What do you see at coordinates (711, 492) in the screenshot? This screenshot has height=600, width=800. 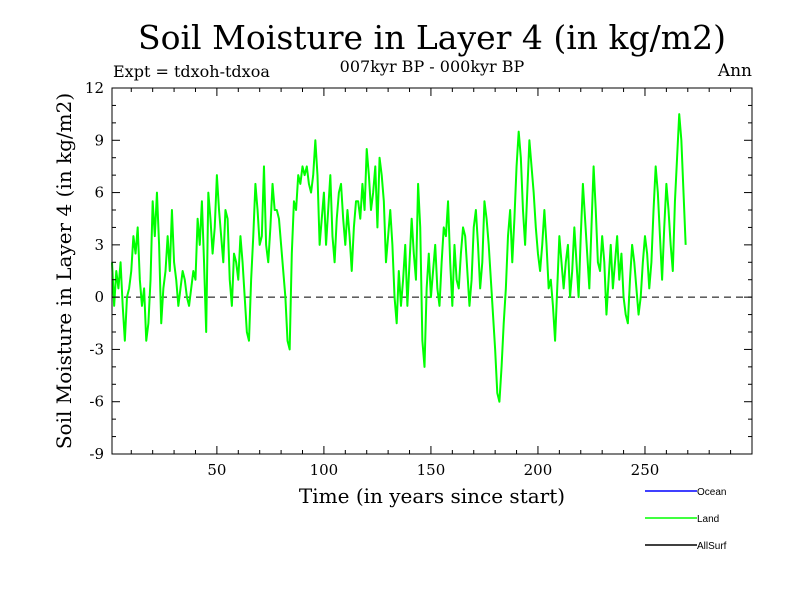 I see `legend-label-ocean: Ocean` at bounding box center [711, 492].